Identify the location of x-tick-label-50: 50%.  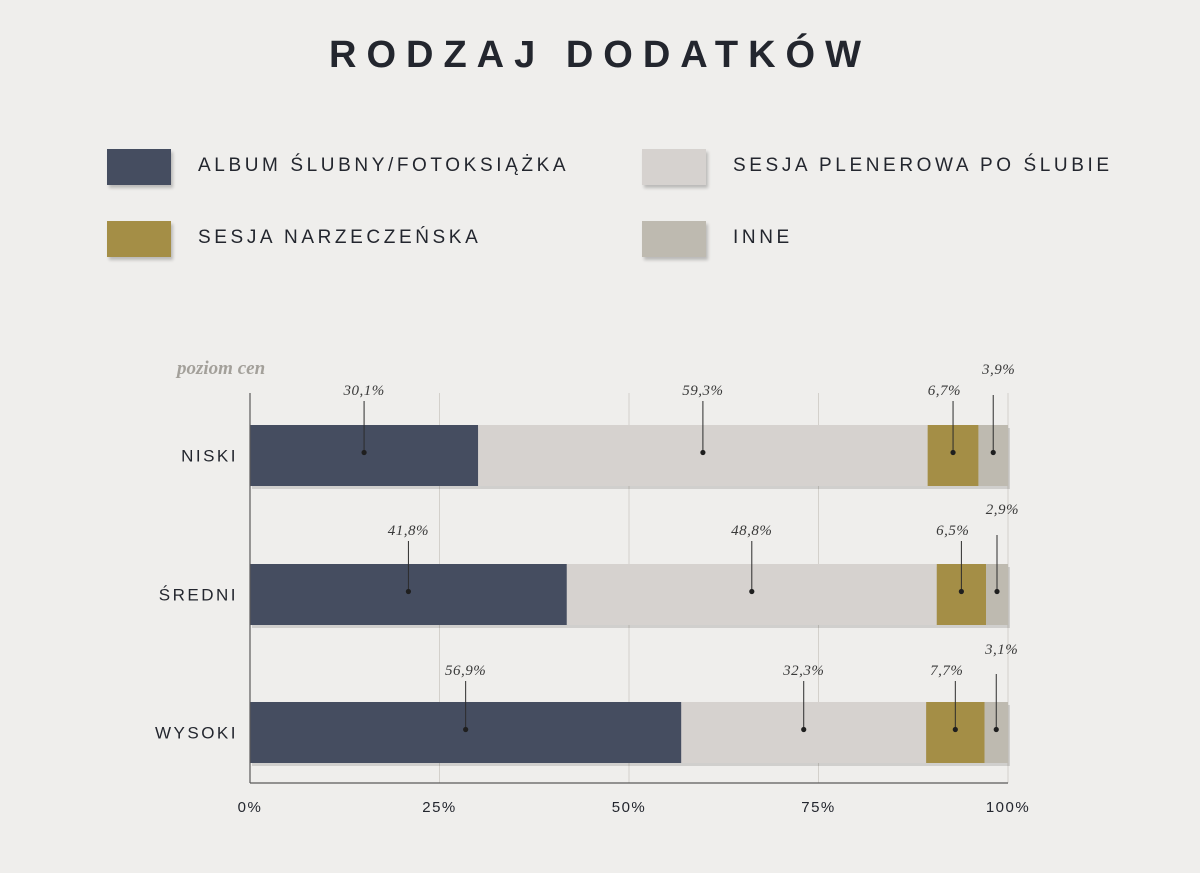
(629, 807).